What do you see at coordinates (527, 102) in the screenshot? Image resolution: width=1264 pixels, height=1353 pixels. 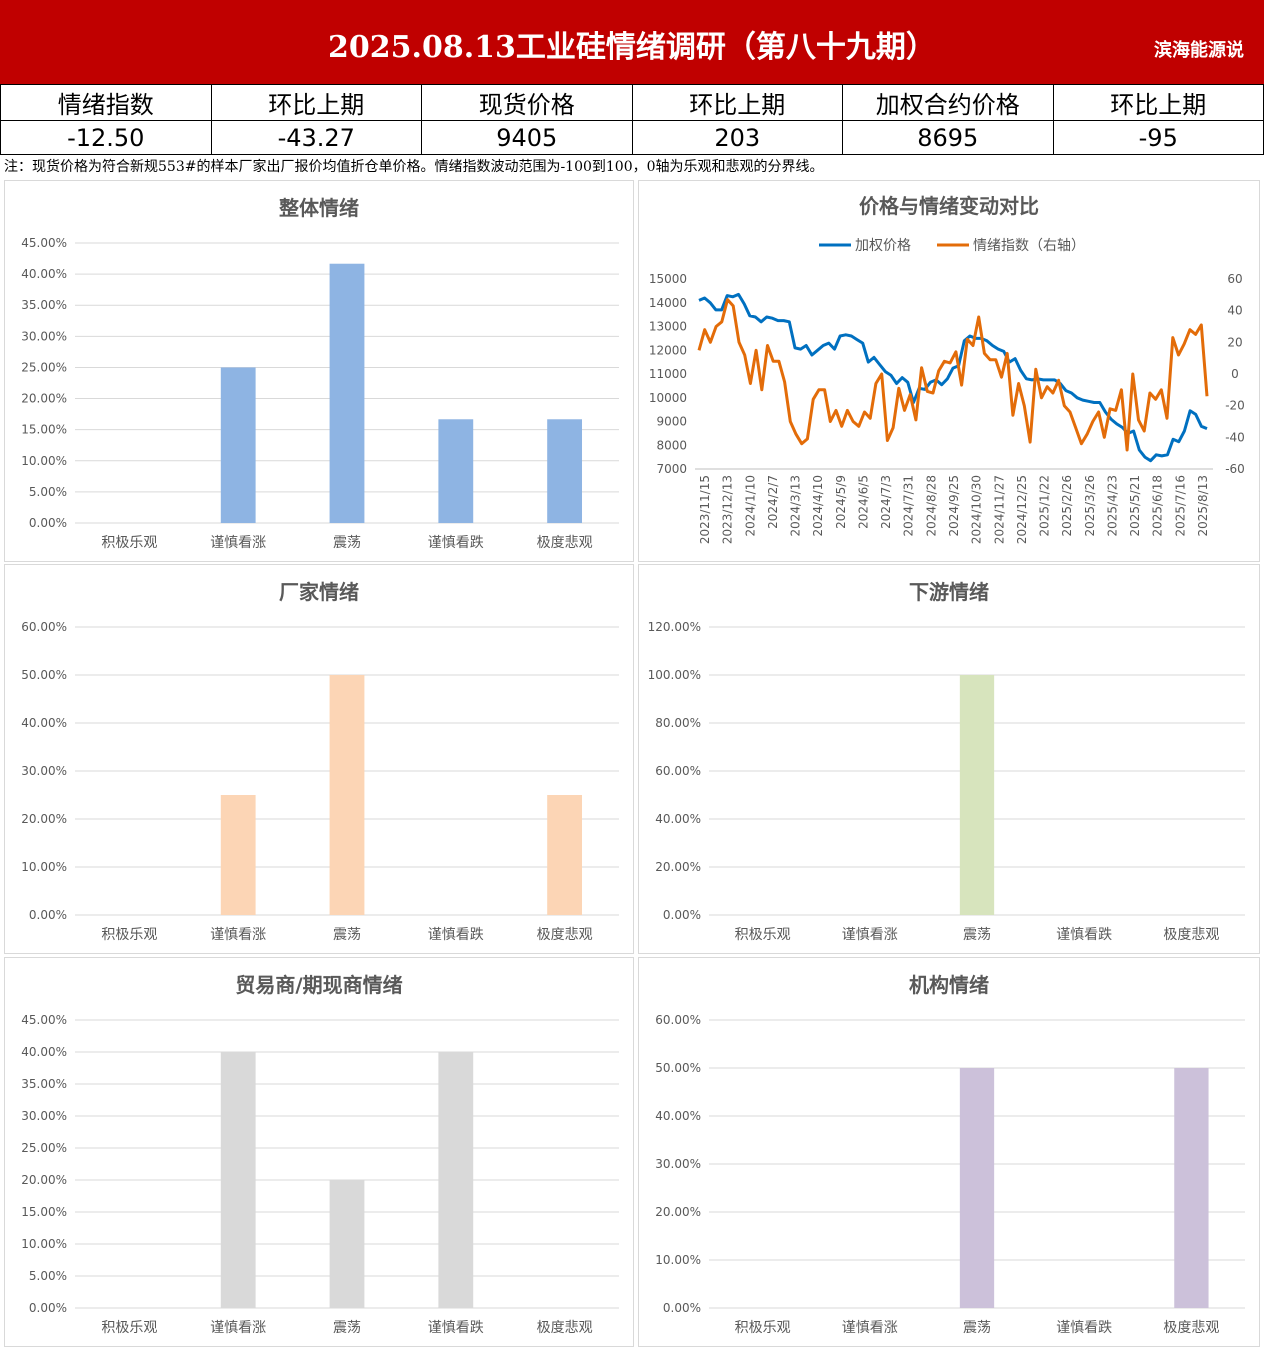 I see `summary-header-cell: 现货价格` at bounding box center [527, 102].